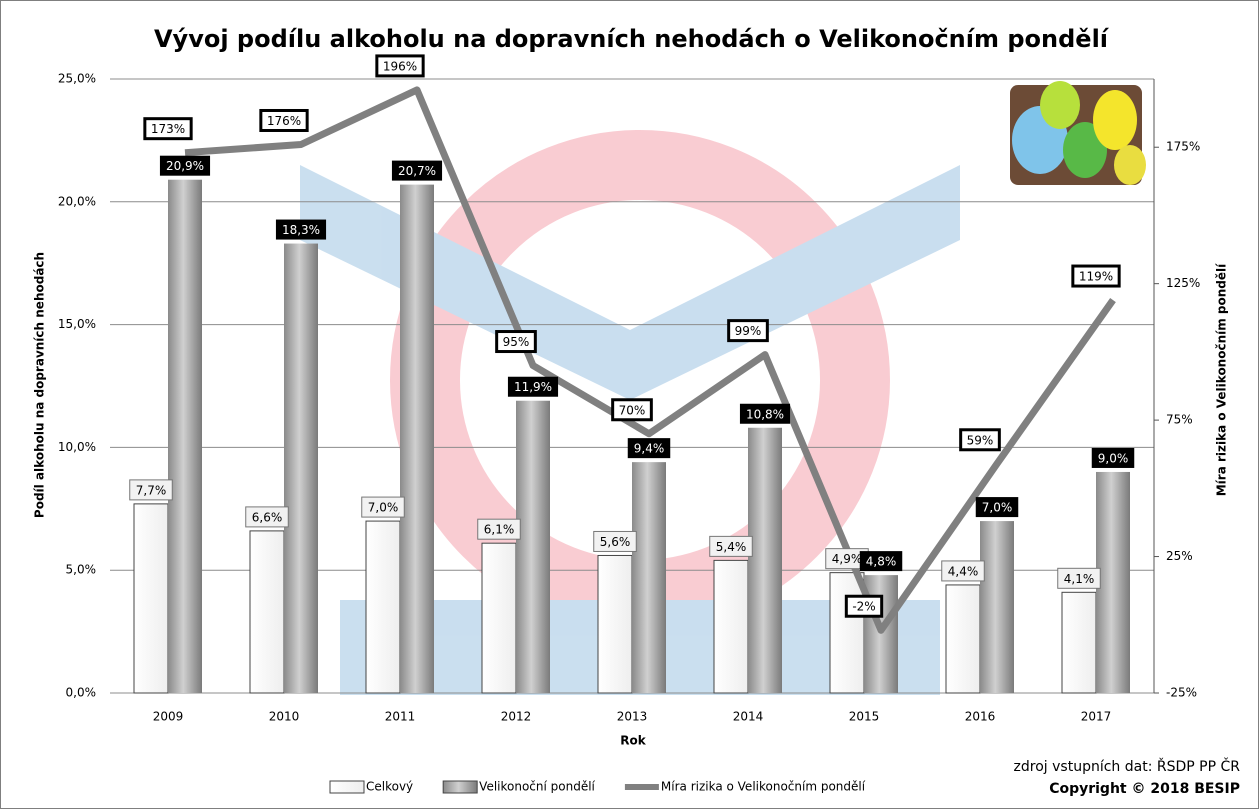 The image size is (1259, 809). Describe the element at coordinates (748, 717) in the screenshot. I see `x-tick-label: 2014` at that location.